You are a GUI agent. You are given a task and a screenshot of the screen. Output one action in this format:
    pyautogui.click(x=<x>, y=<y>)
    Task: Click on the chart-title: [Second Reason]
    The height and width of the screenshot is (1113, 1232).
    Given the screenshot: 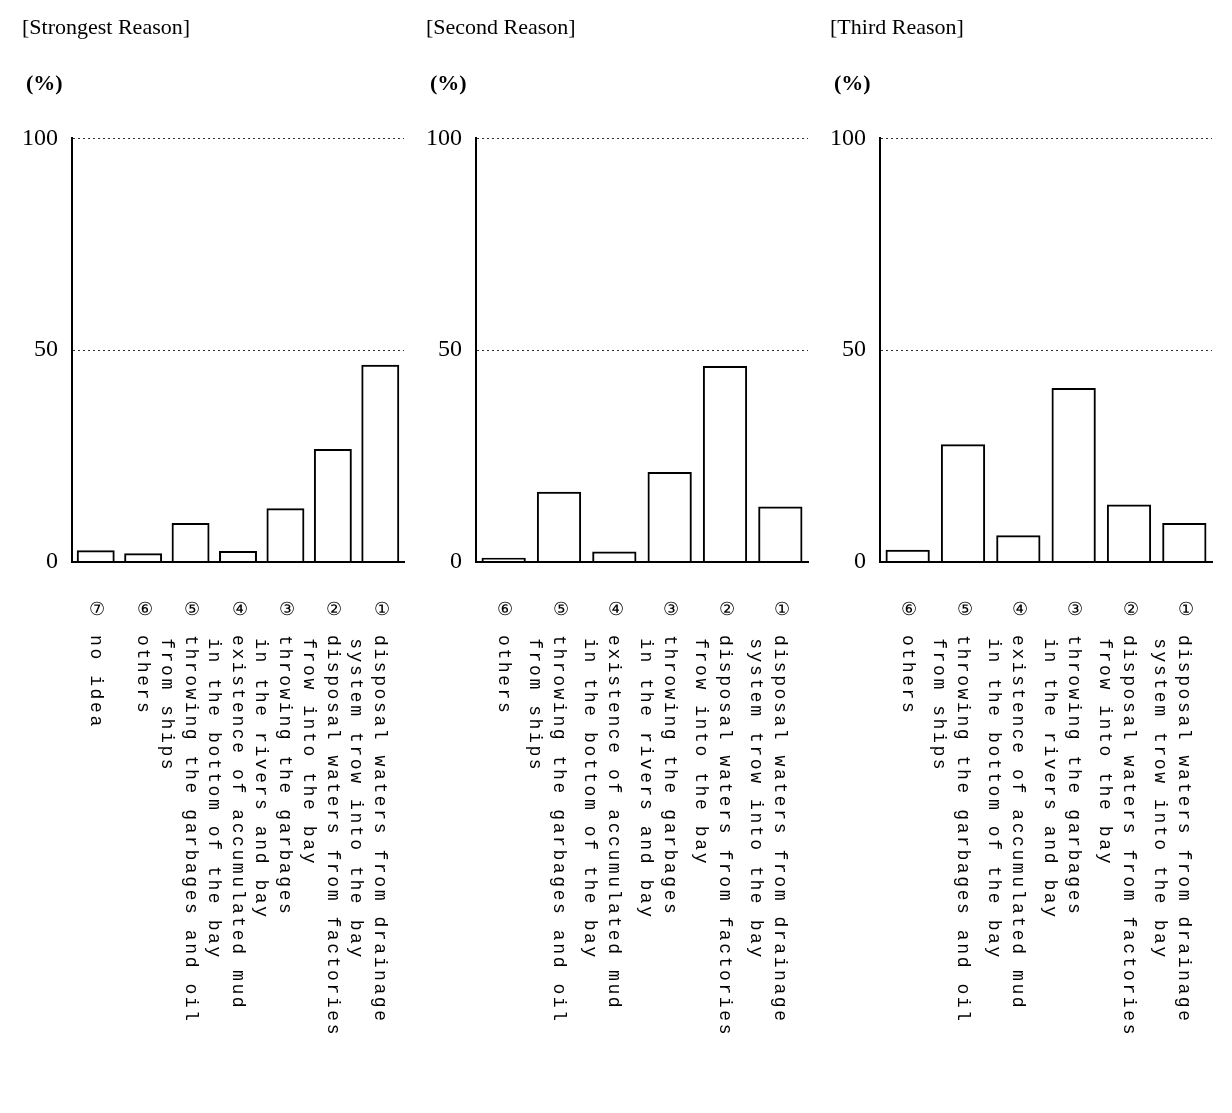 What is the action you would take?
    pyautogui.click(x=501, y=27)
    